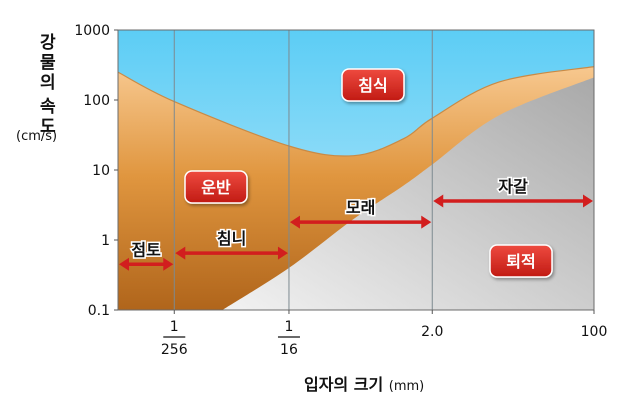 Image resolution: width=640 pixels, height=411 pixels. I want to click on x-tick-numerator-0: 1, so click(174, 327).